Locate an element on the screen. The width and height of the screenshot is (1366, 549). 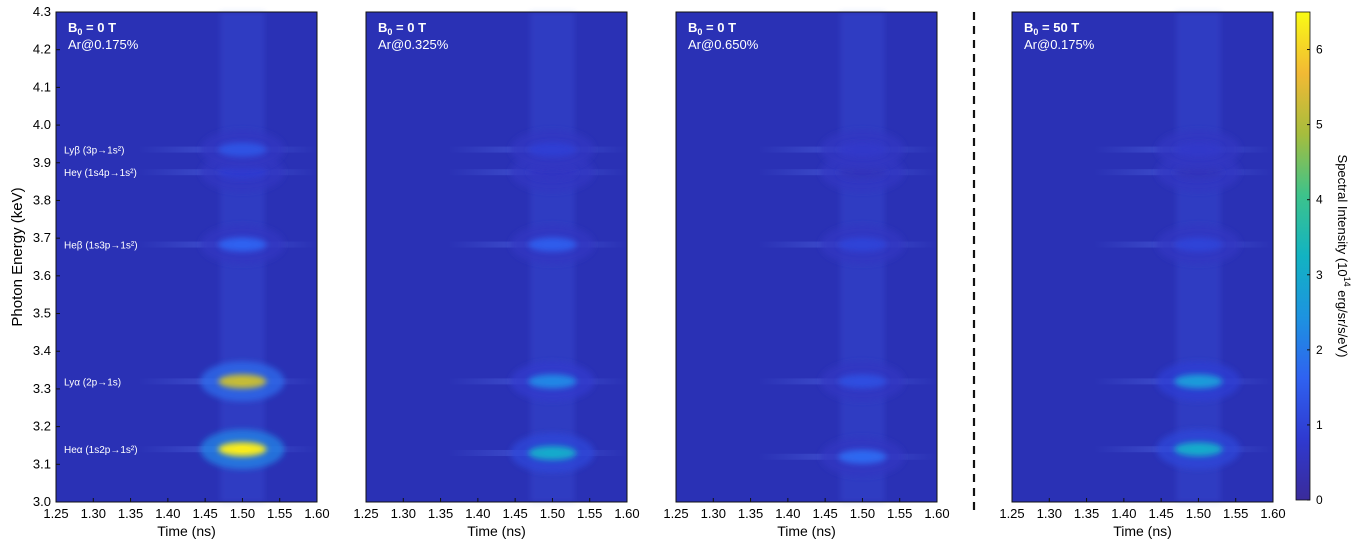
spectral-line-label: Heα (1s2p→1s²) is located at coordinates (101, 450).